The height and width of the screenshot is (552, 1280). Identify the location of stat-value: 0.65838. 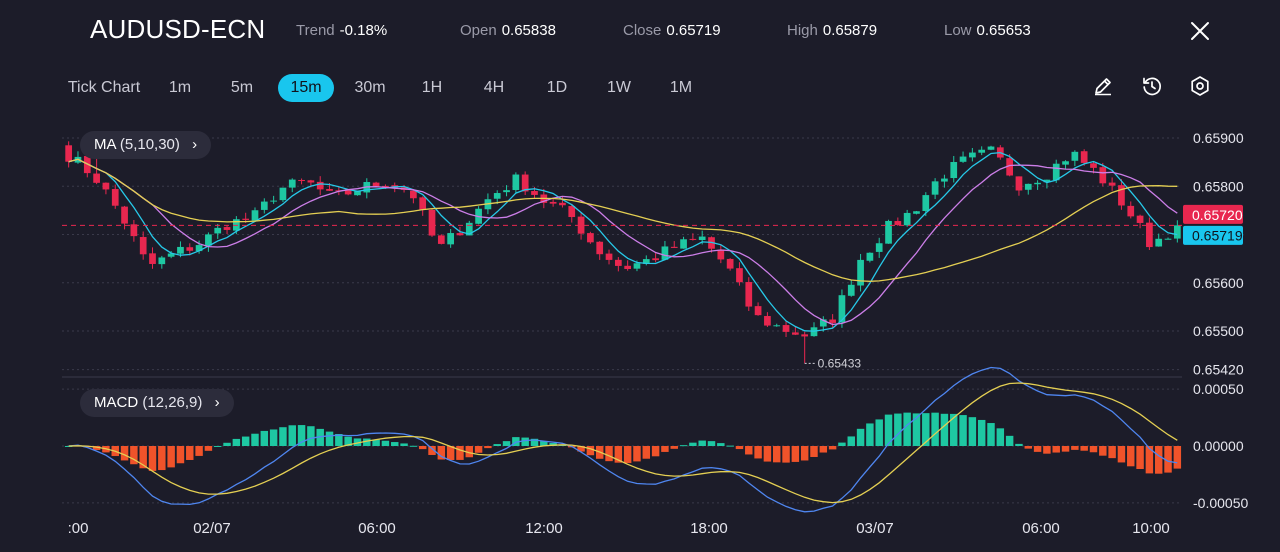
(528, 30).